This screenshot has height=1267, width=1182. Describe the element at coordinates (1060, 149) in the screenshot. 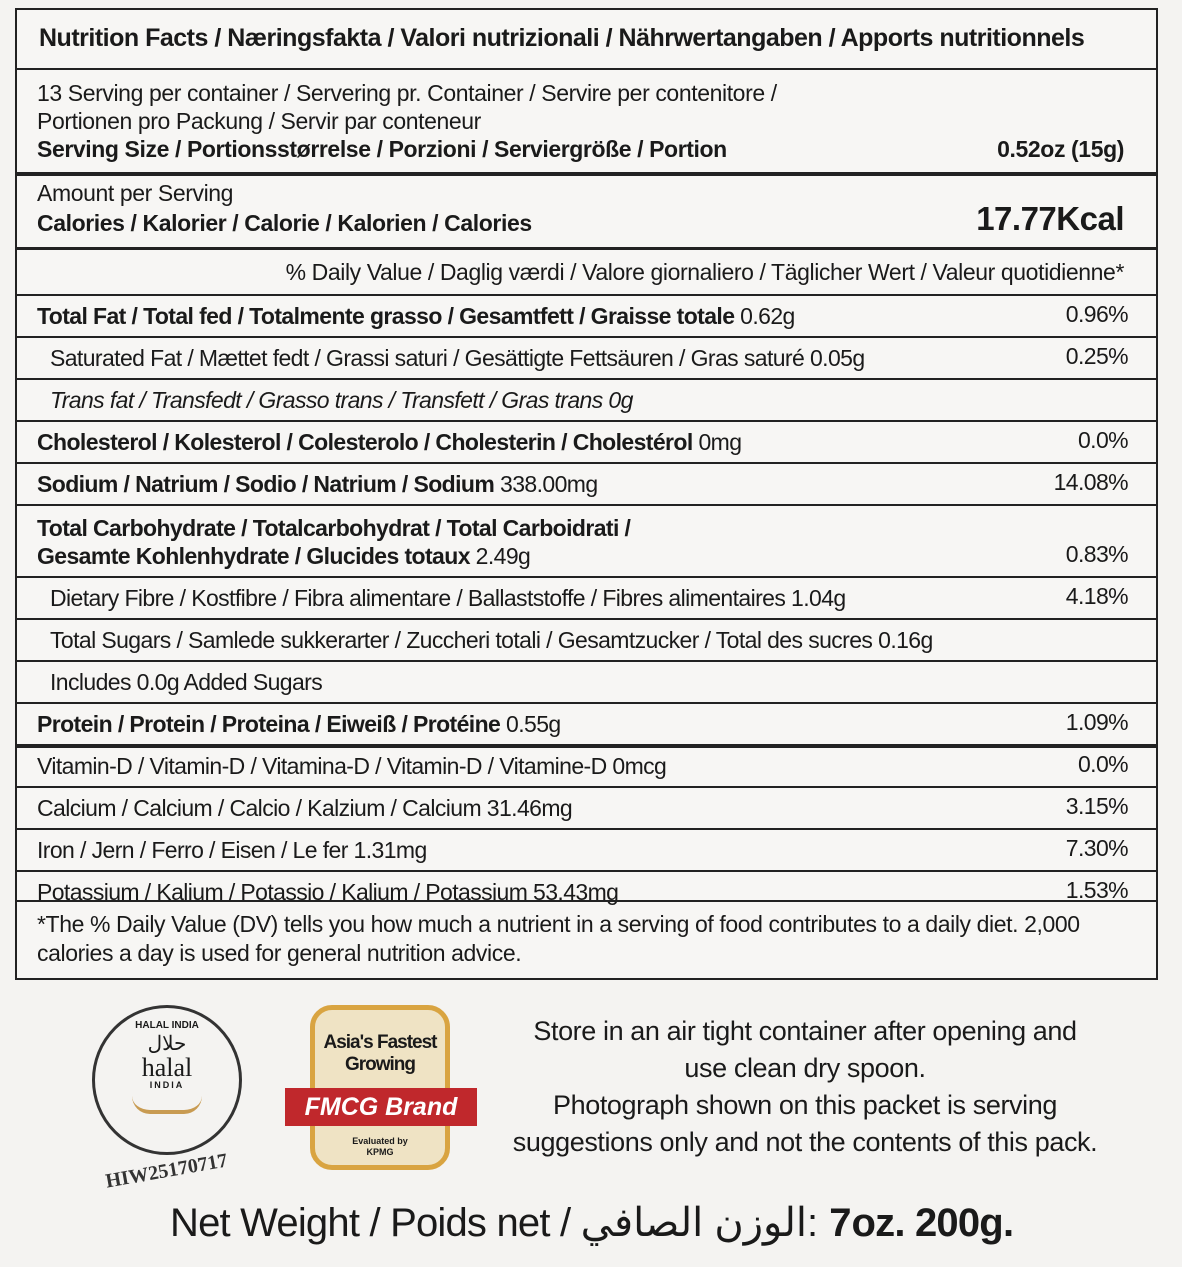

I see `serving-size-value: 0.52oz (15g)` at that location.